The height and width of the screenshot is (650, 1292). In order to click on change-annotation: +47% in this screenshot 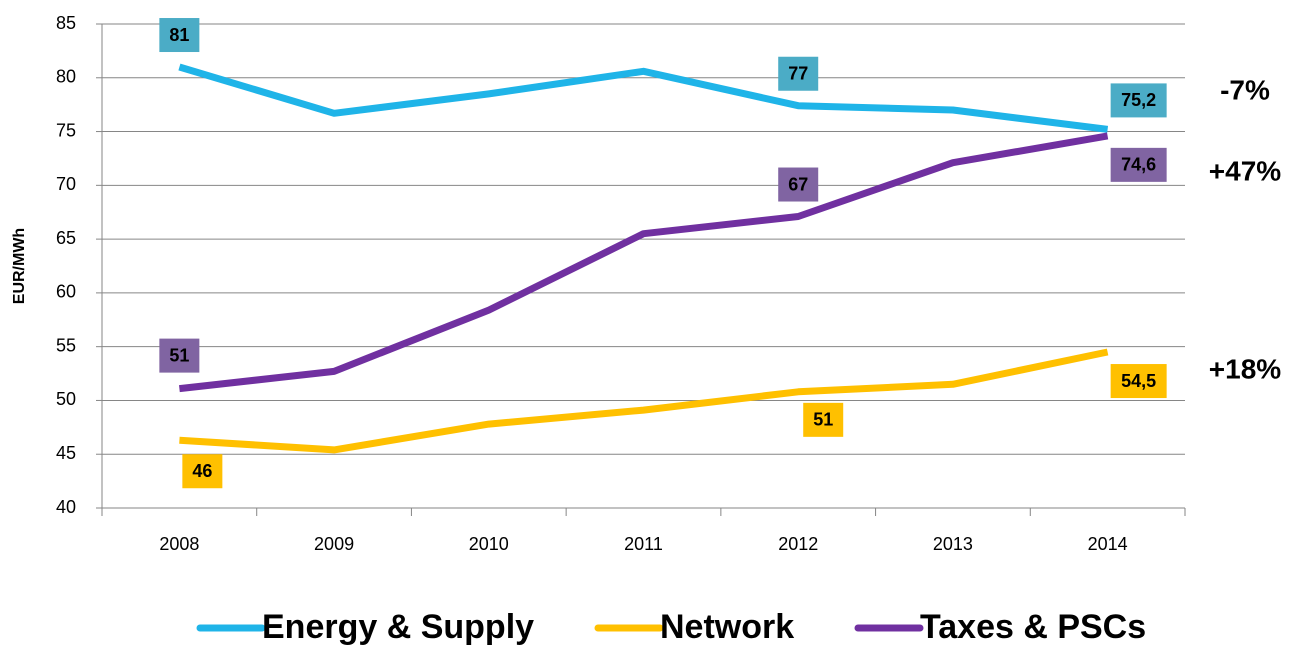, I will do `click(1245, 170)`.